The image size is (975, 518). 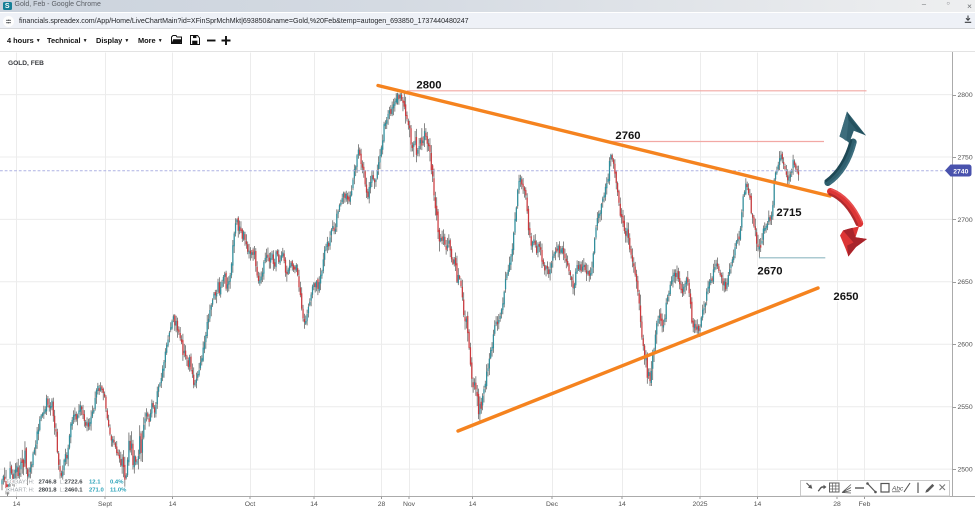 What do you see at coordinates (48, 483) in the screenshot?
I see `svg-text: 2746.8` at bounding box center [48, 483].